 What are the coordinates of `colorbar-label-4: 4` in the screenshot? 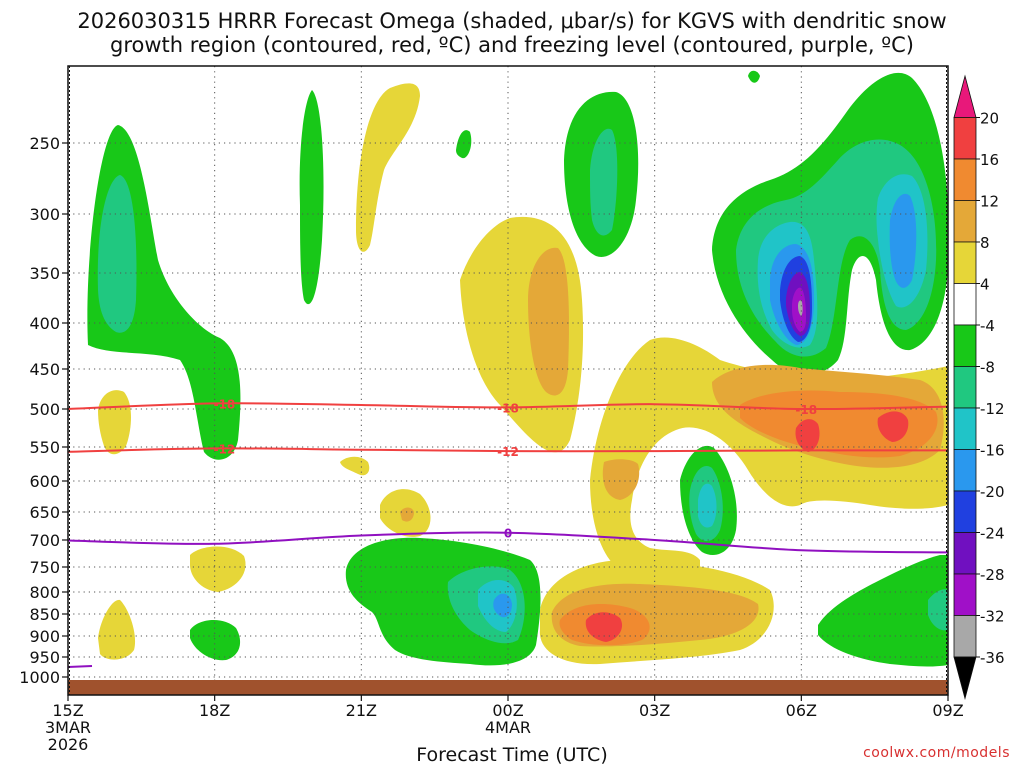 It's located at (985, 285).